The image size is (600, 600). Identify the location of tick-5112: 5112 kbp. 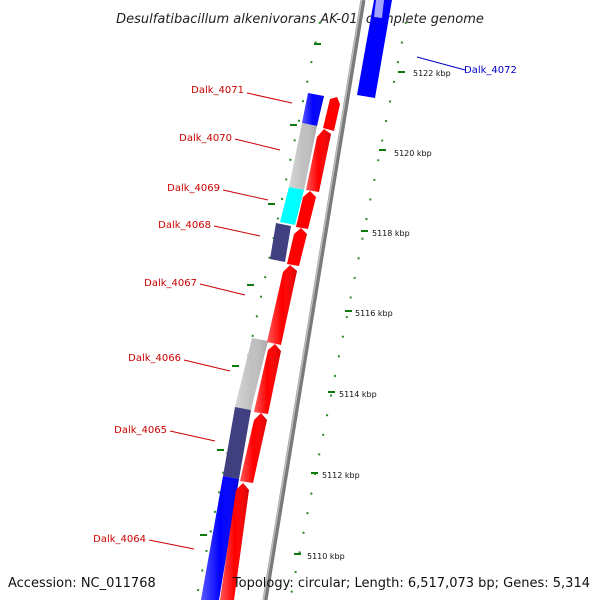
(335, 475).